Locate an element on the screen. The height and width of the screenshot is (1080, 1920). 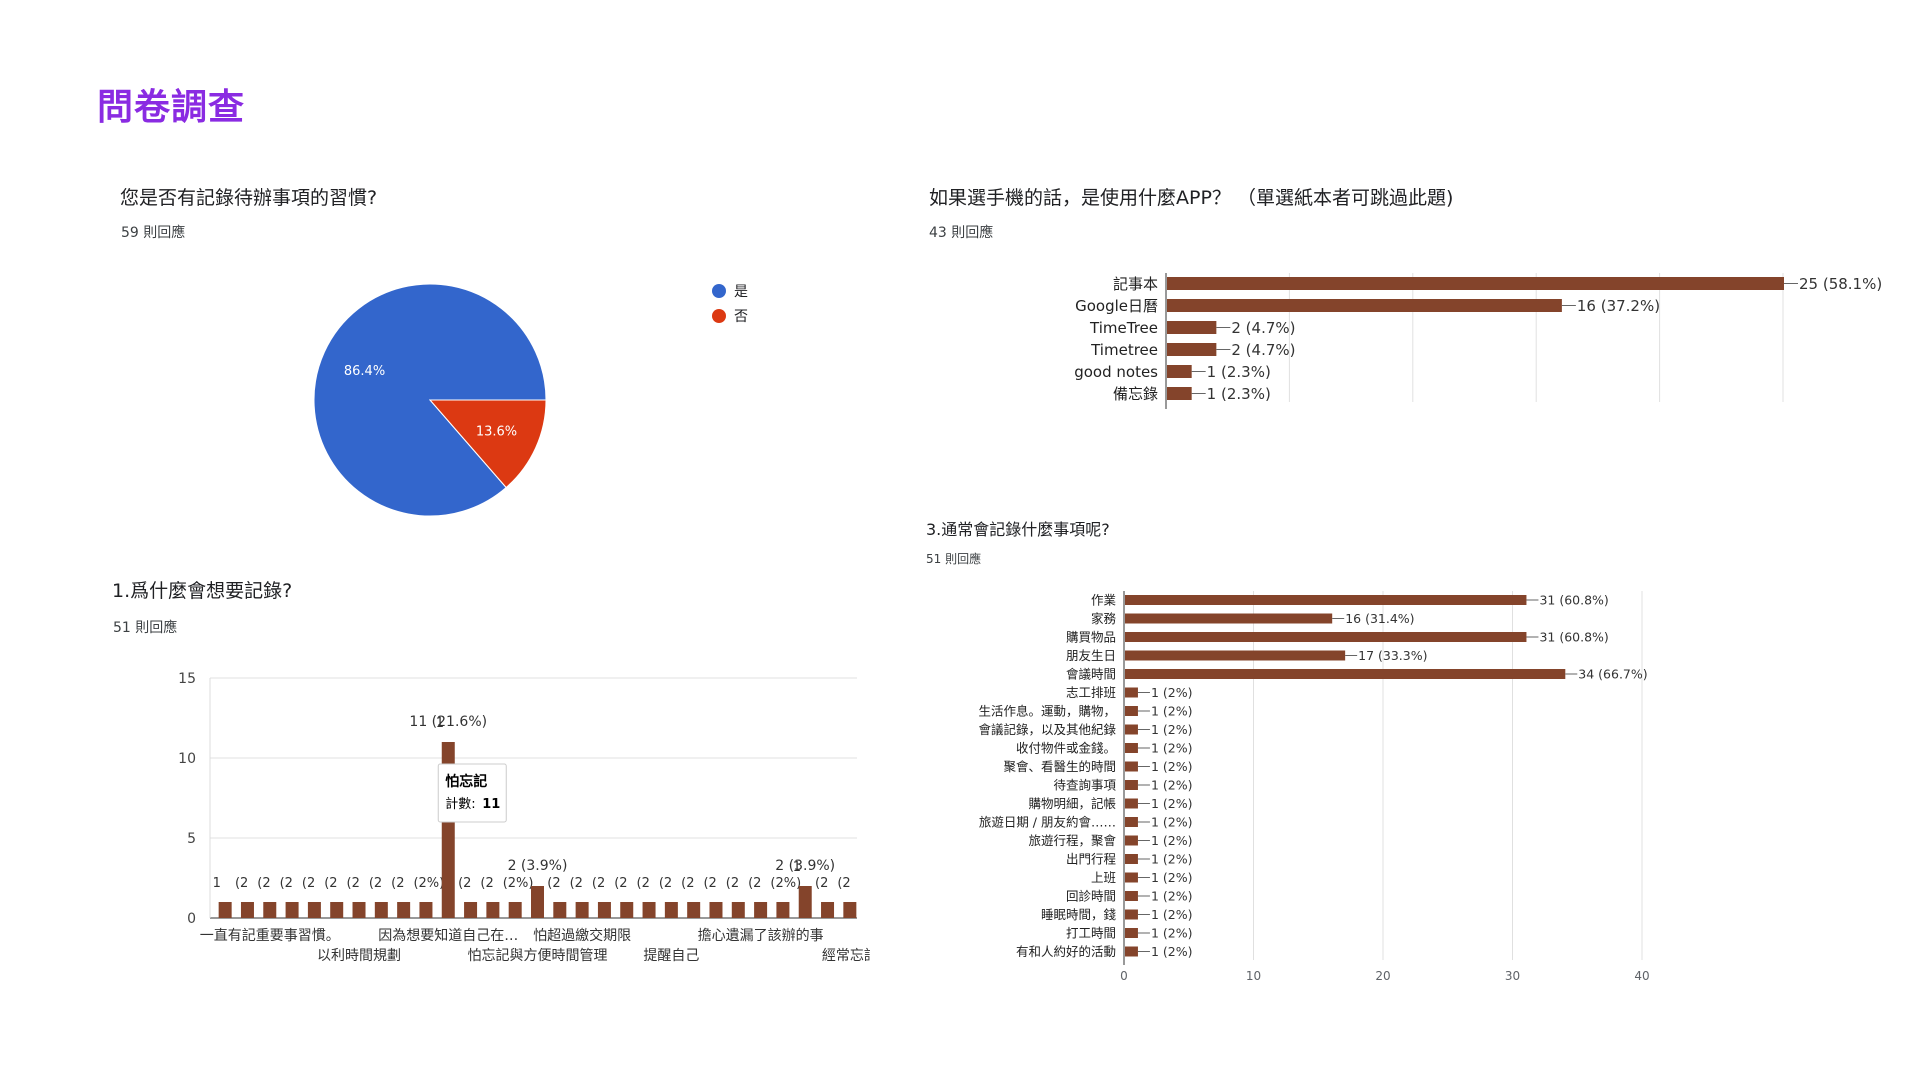
legend-swatch-yes is located at coordinates (719, 290).